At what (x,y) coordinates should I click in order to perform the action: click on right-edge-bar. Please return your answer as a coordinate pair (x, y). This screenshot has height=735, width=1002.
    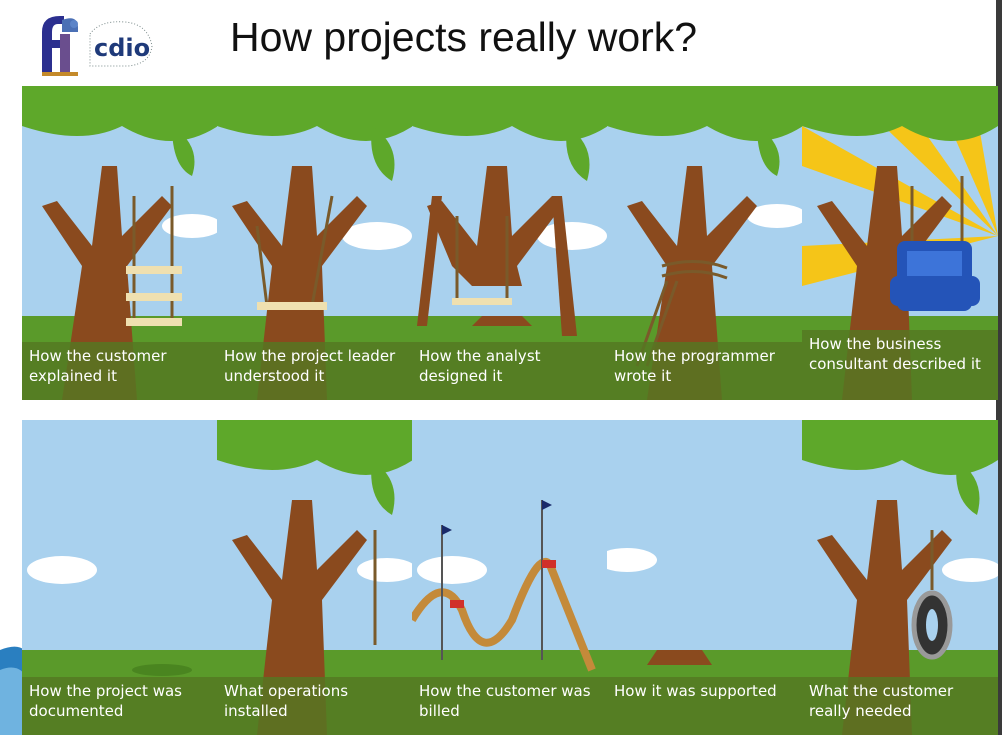
    Looking at the image, I should click on (999, 367).